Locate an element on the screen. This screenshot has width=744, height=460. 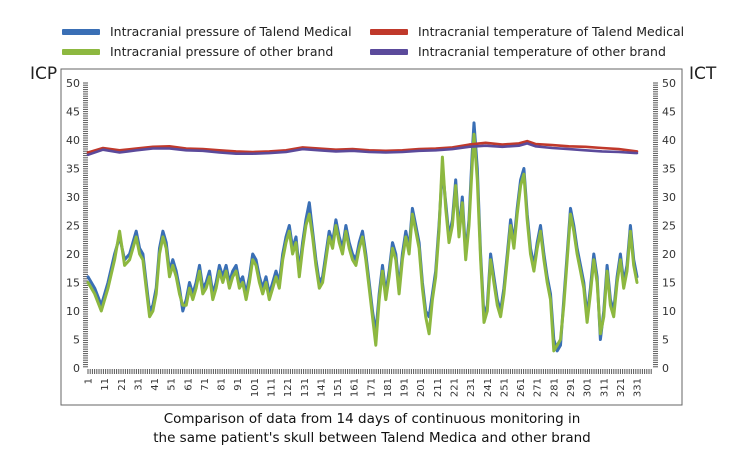
legend-swatch-icp-other is located at coordinates (81, 51).